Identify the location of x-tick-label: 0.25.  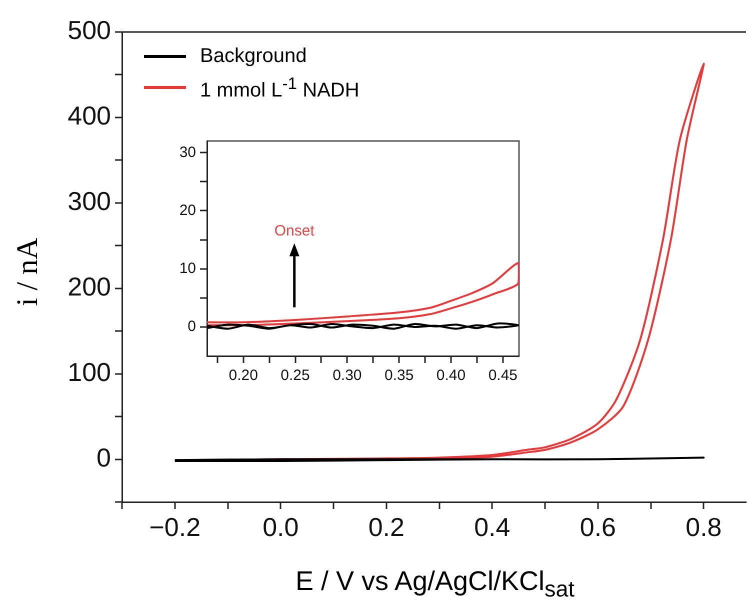
(295, 375).